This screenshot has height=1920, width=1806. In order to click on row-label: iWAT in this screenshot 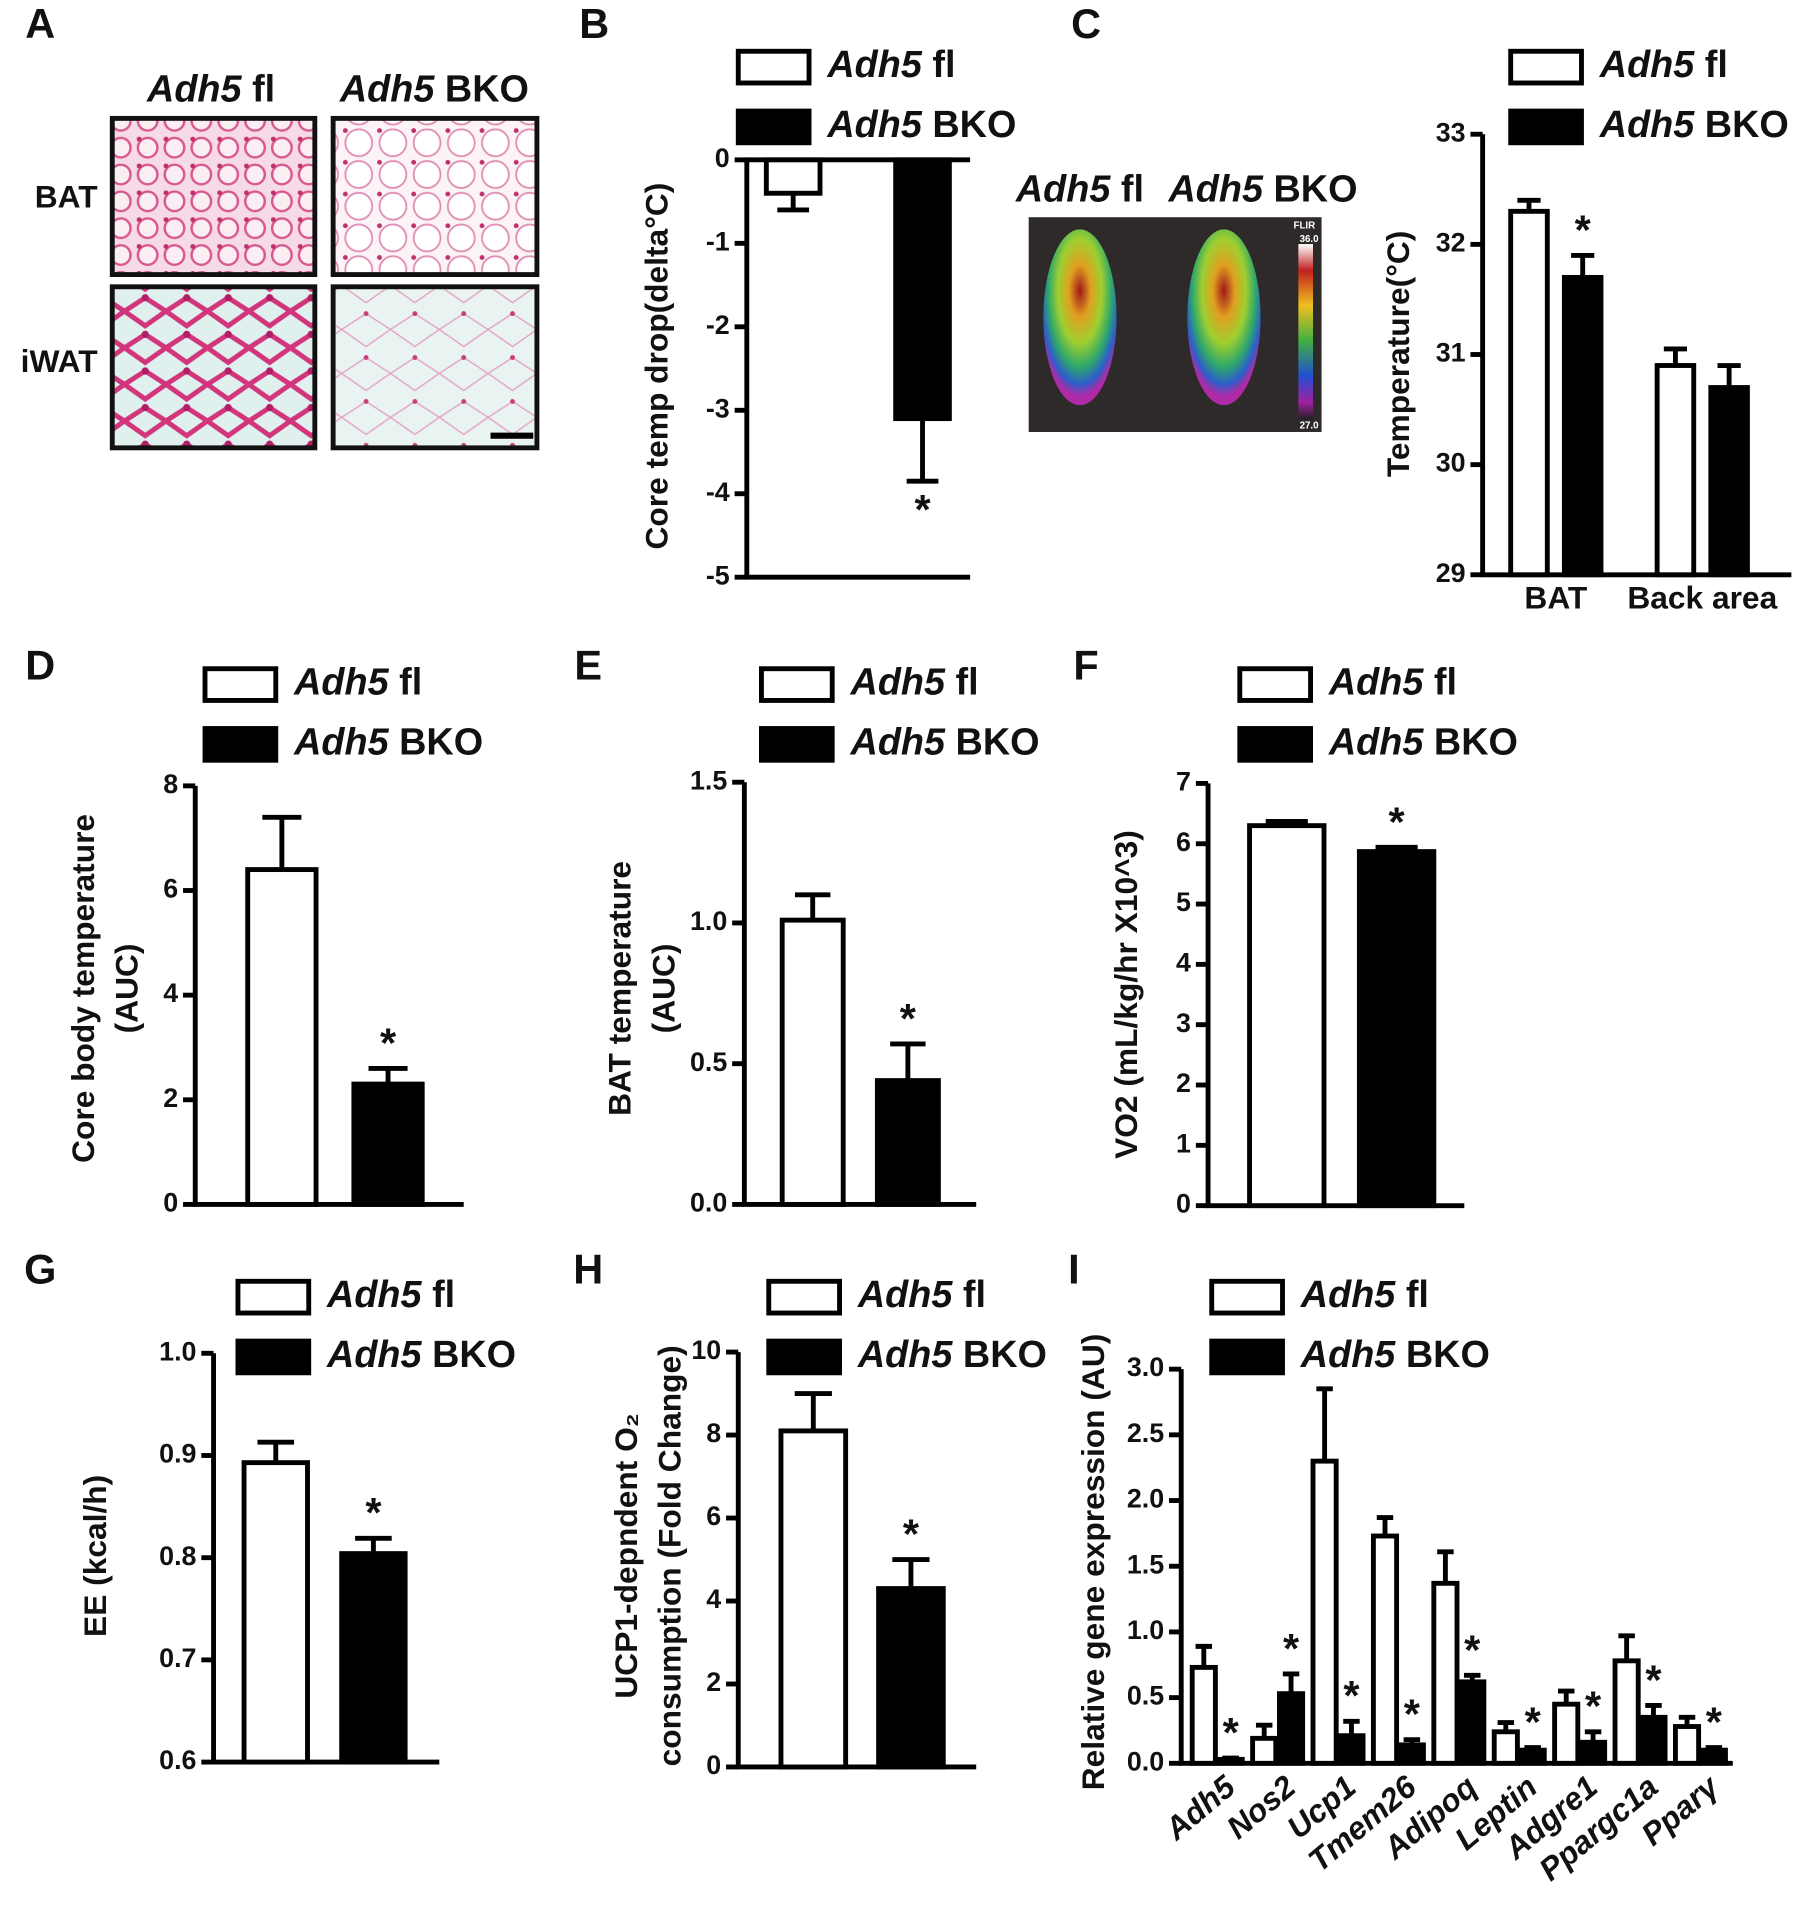, I will do `click(60, 361)`.